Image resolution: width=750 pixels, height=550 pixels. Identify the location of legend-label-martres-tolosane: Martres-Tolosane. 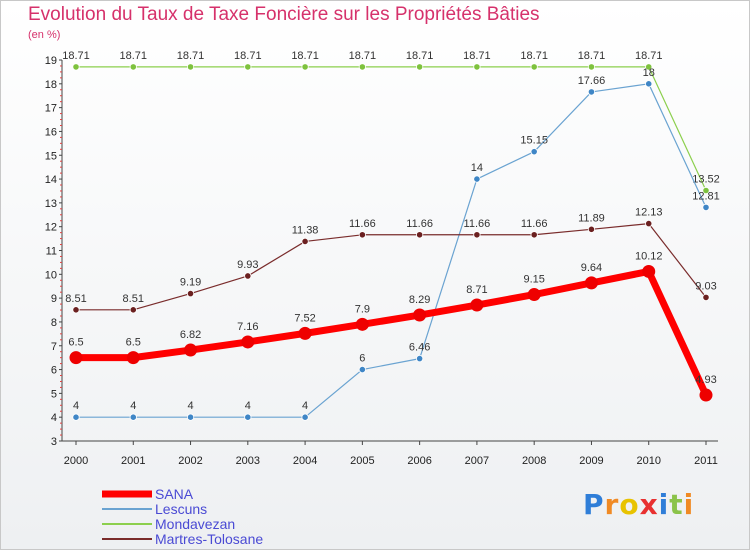
(209, 539).